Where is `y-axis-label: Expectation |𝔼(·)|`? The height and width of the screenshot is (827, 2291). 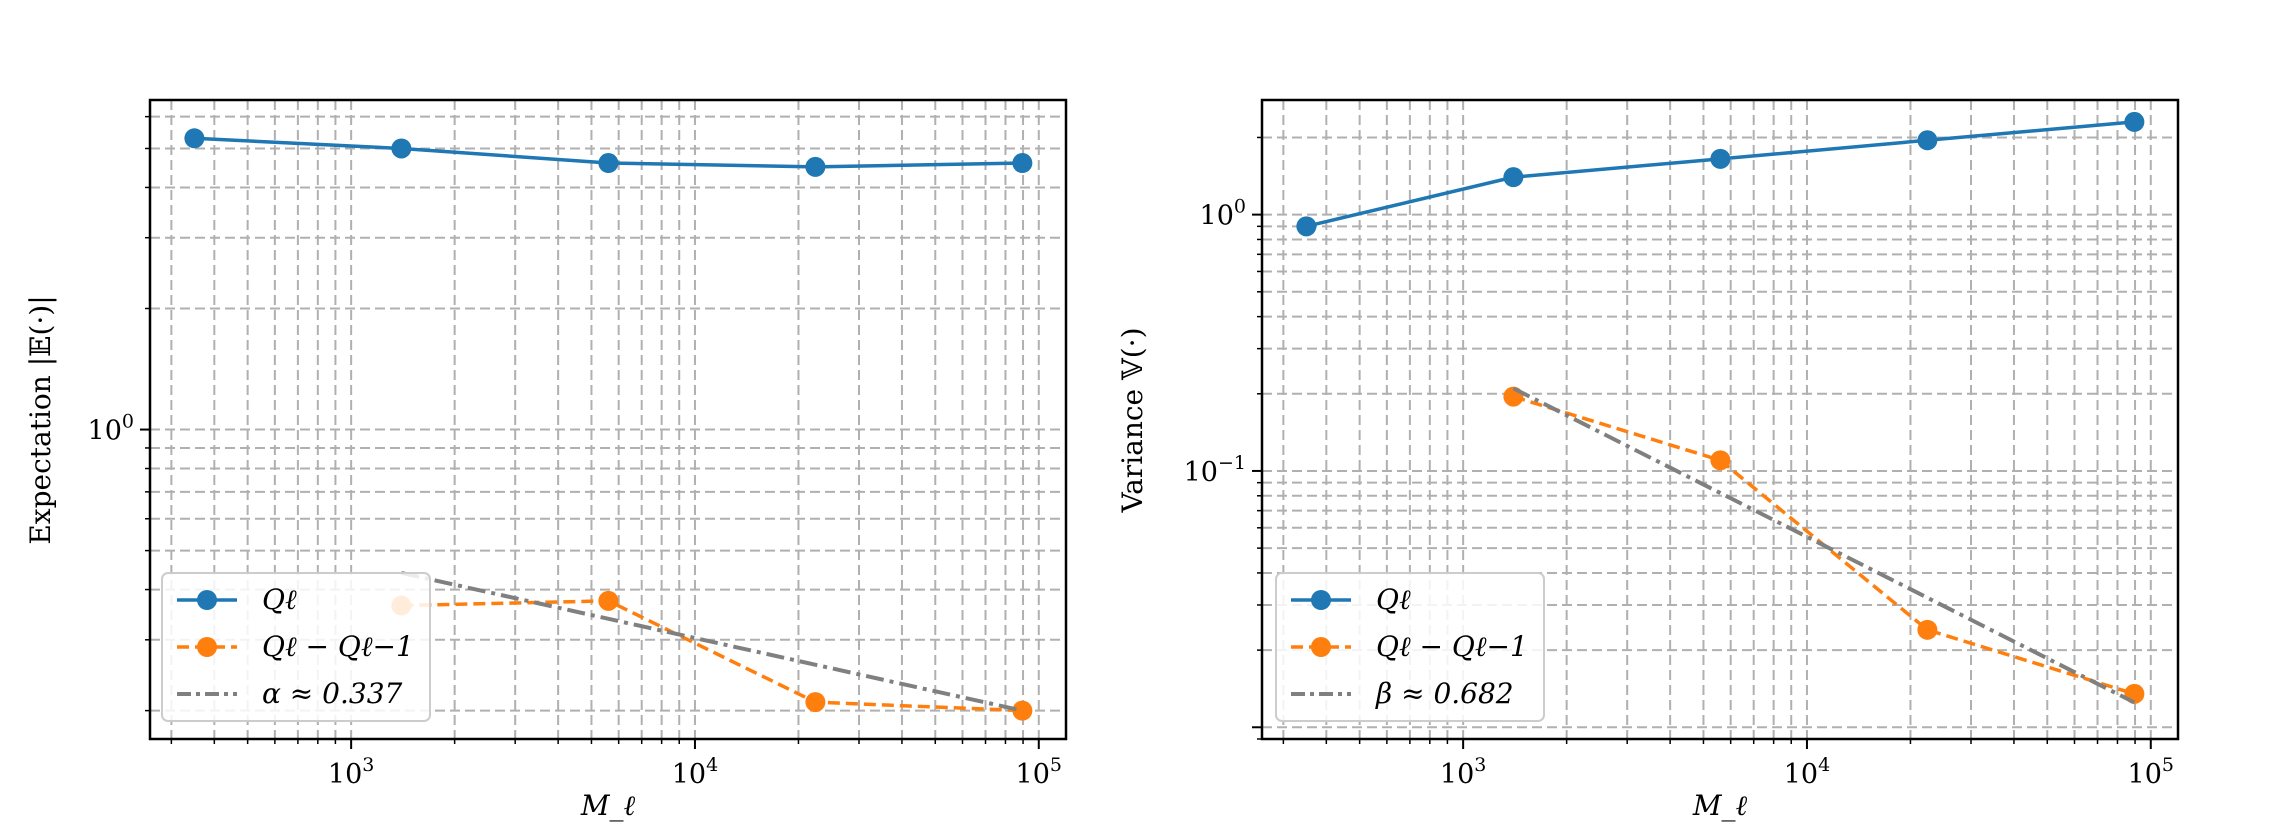 y-axis-label: Expectation |𝔼(·)| is located at coordinates (40, 419).